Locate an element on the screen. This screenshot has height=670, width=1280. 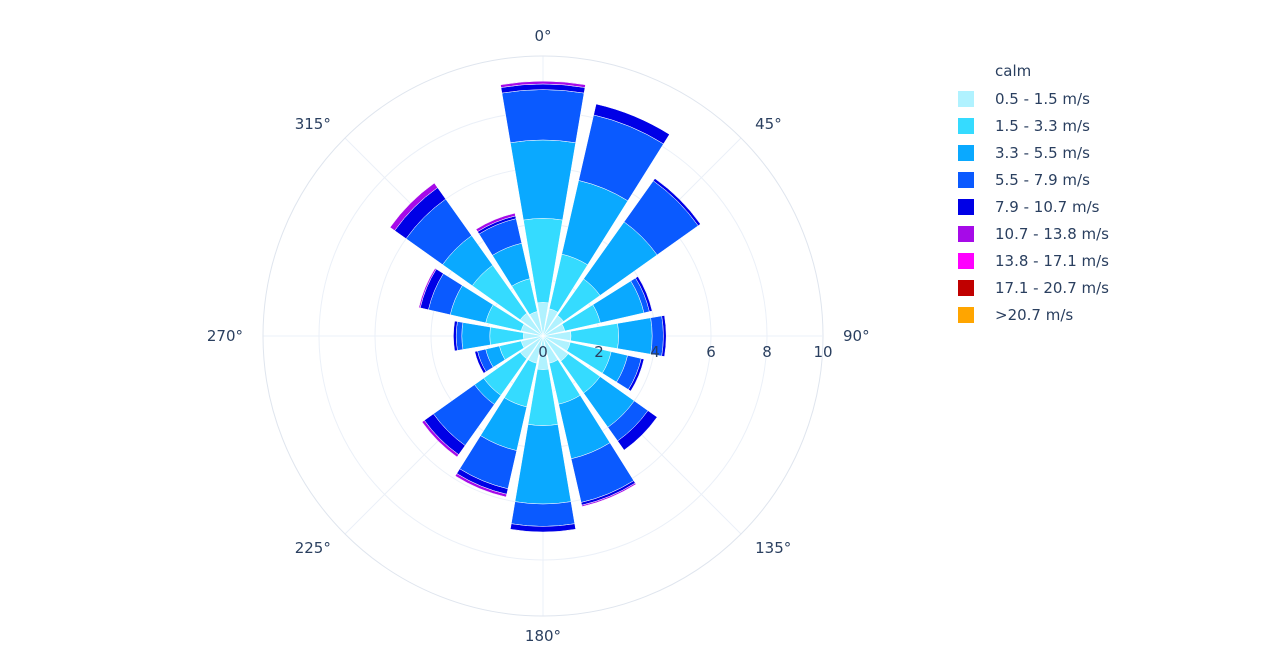
radial-tick-label: 0 is located at coordinates (543, 352).